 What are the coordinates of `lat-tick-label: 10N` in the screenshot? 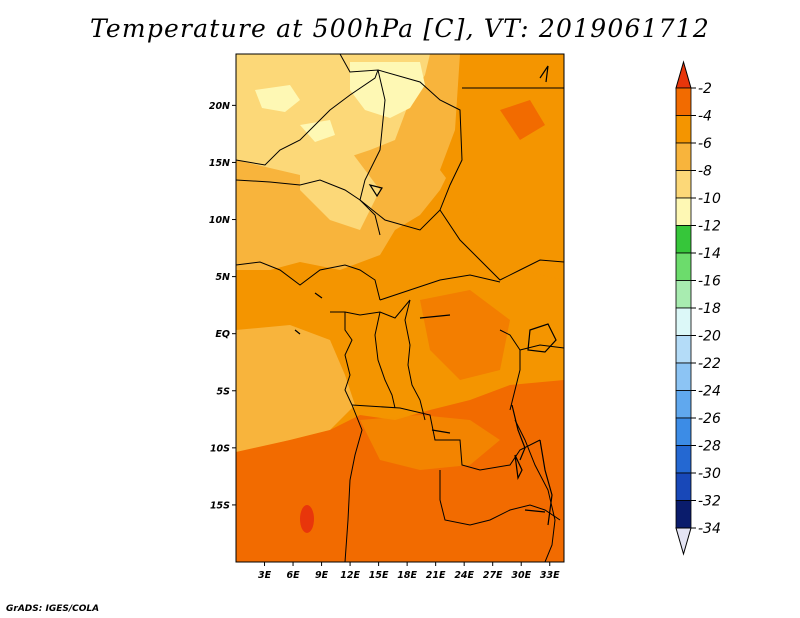 It's located at (219, 220).